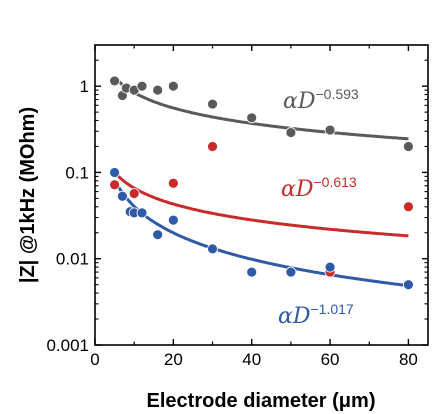 The image size is (443, 414). What do you see at coordinates (261, 401) in the screenshot?
I see `x-axis-label: Electrode diameter (μm)` at bounding box center [261, 401].